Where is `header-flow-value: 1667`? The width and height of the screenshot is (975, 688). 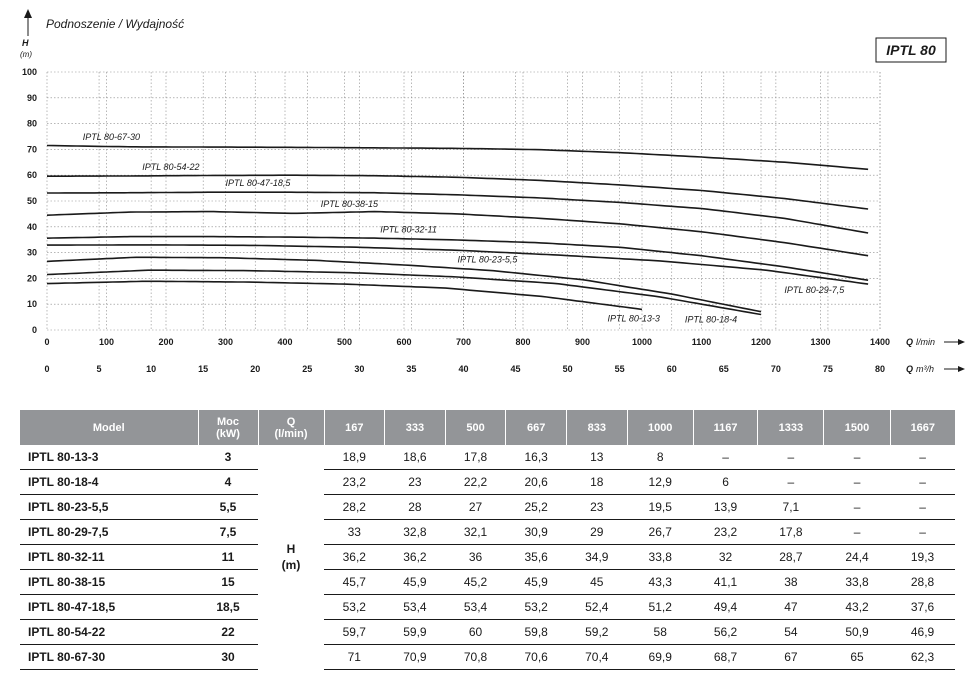 header-flow-value: 1667 is located at coordinates (922, 427).